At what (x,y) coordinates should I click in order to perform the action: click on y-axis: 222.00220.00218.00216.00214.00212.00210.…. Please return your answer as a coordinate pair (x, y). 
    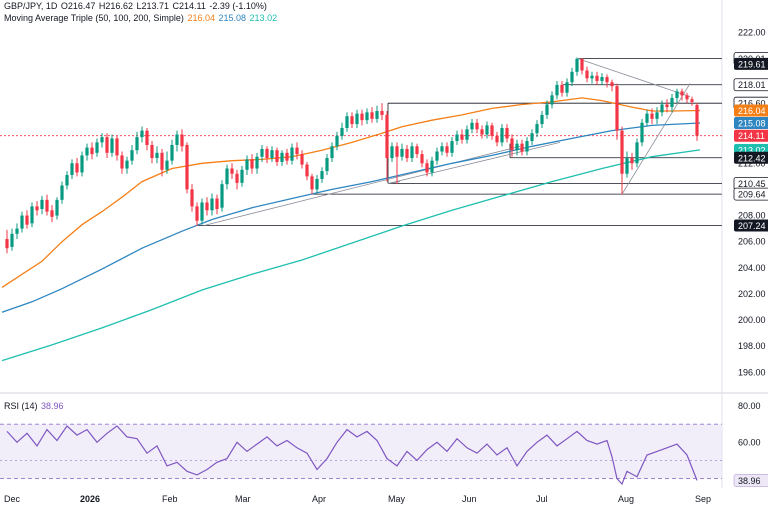
    Looking at the image, I should click on (752, 256).